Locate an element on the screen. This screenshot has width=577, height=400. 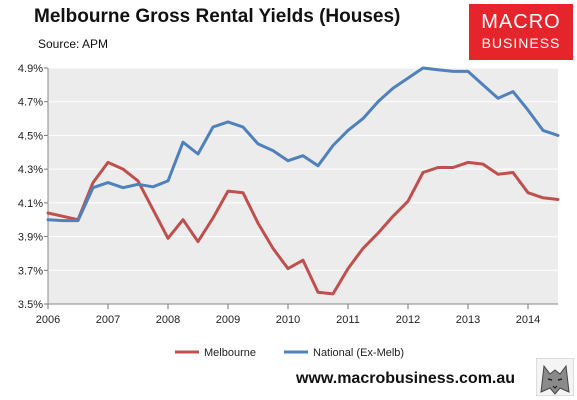
x-tick-label: 2007 is located at coordinates (108, 320).